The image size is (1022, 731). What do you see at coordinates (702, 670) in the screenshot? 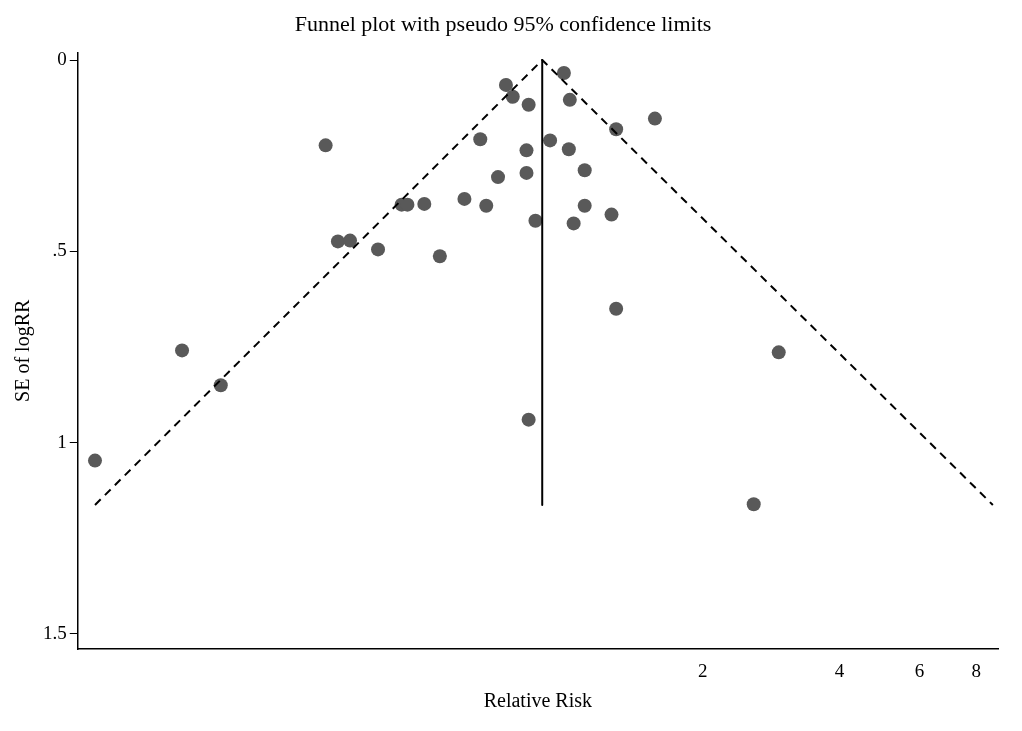
I see `x-tick-label: 2` at bounding box center [702, 670].